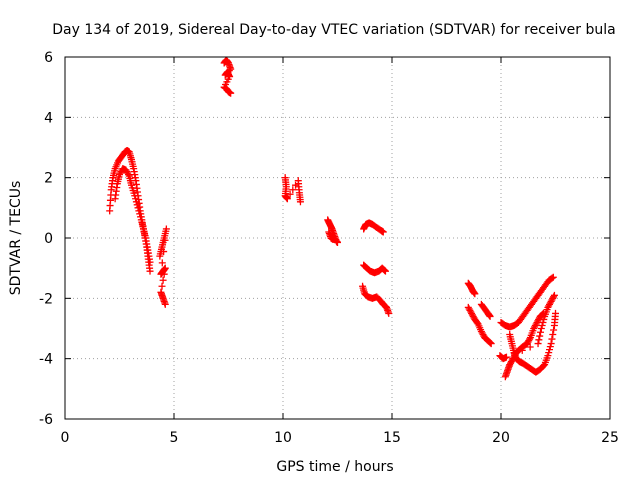 This screenshot has width=640, height=480. Describe the element at coordinates (283, 438) in the screenshot. I see `x-tick-label: 10` at that location.